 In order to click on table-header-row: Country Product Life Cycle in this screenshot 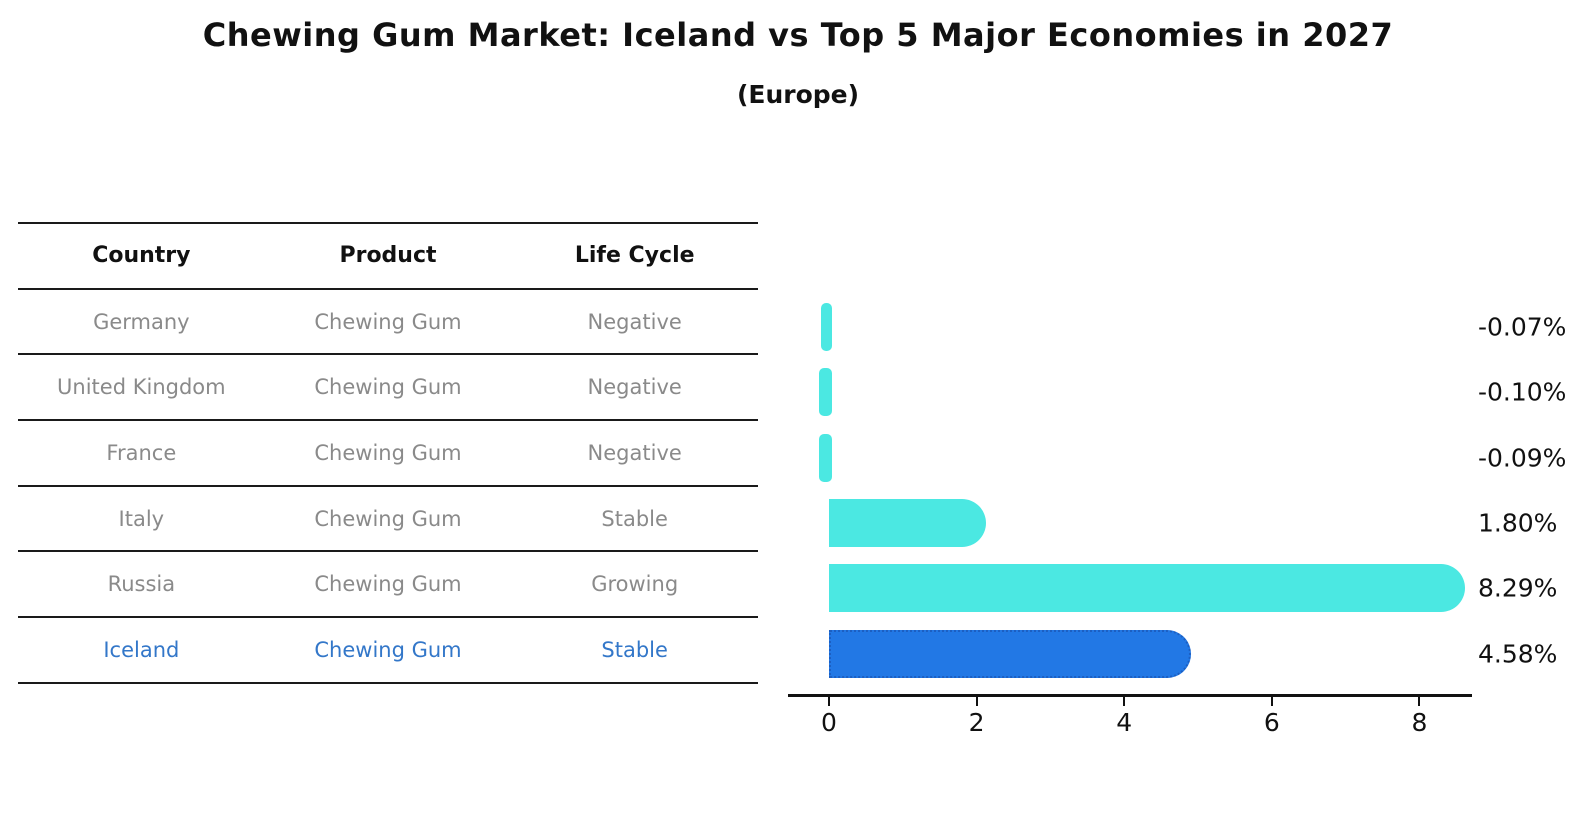, I will do `click(388, 255)`.